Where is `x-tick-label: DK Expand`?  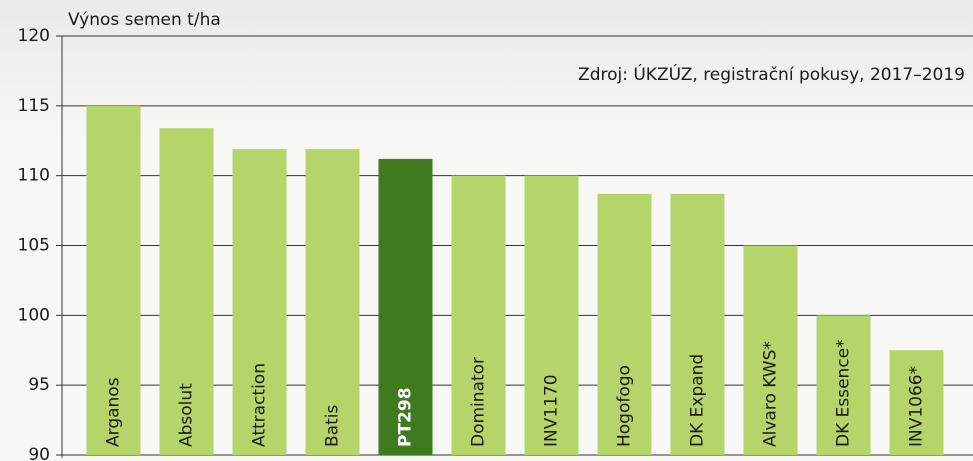 x-tick-label: DK Expand is located at coordinates (698, 400).